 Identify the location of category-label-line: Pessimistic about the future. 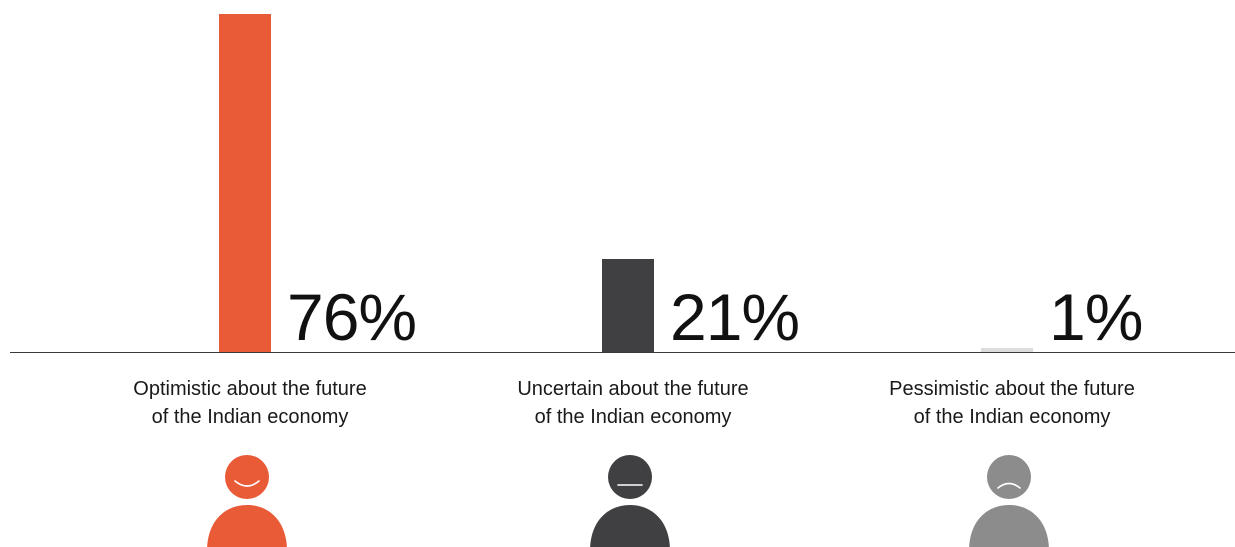
(1012, 389).